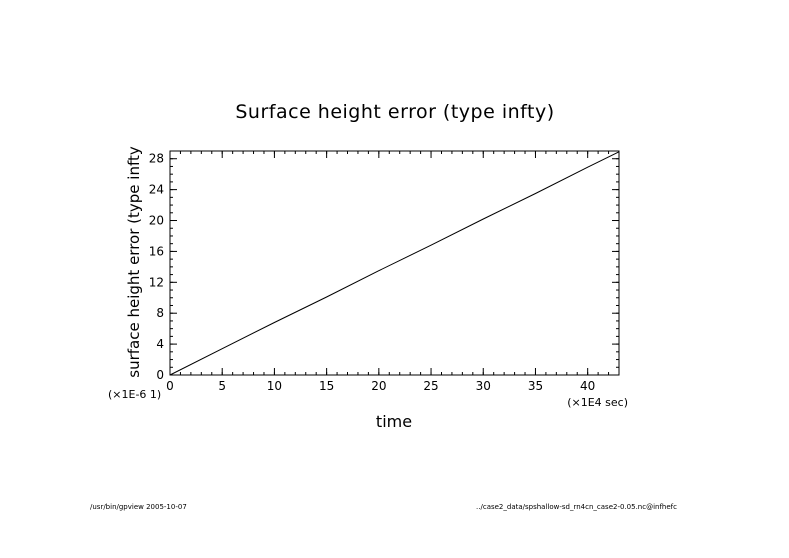  Describe the element at coordinates (156, 159) in the screenshot. I see `y-tick-label: 28` at that location.